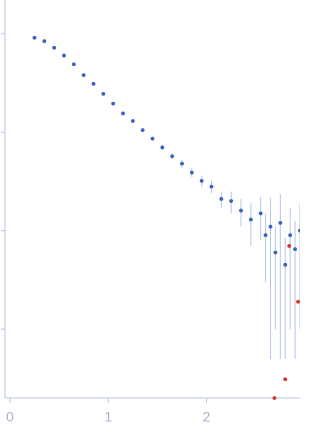 The height and width of the screenshot is (437, 320). I want to click on x-tick-label: 1, so click(108, 417).